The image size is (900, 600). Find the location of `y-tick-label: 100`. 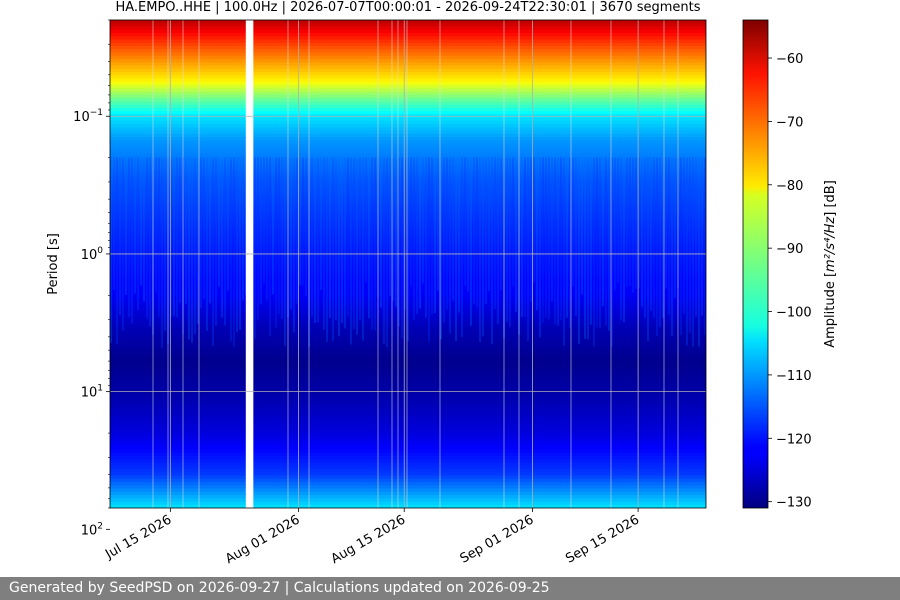

y-tick-label: 100 is located at coordinates (92, 254).